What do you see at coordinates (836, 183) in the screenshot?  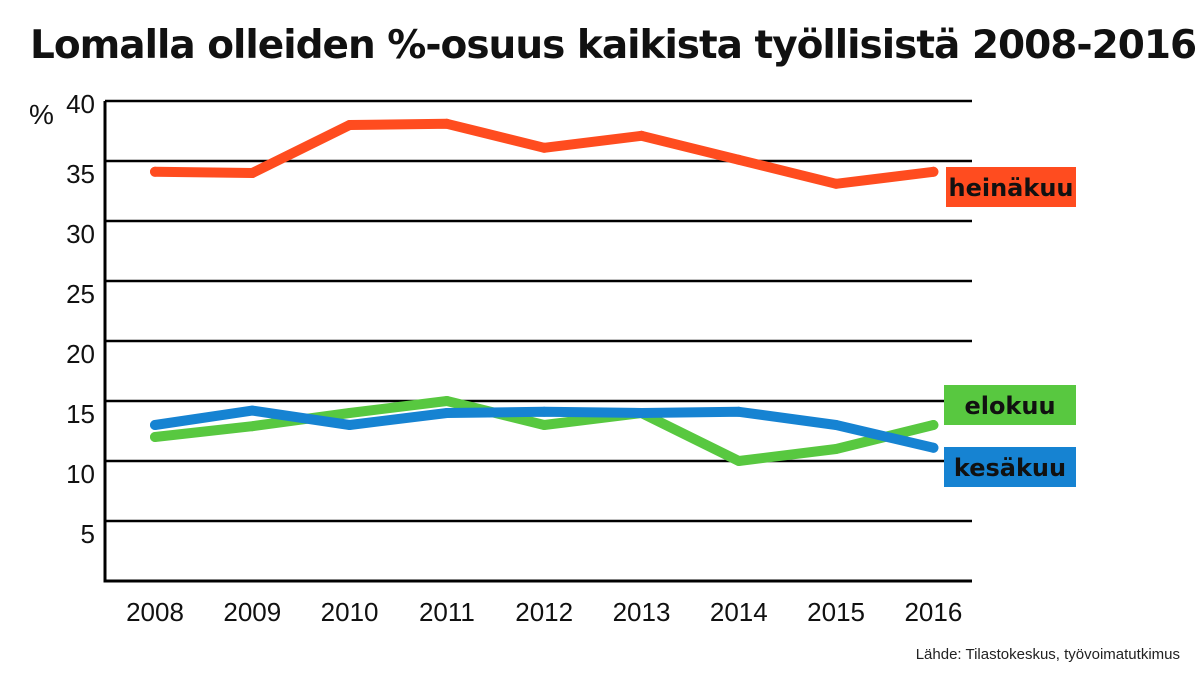 I see `data-point-s1-2015` at bounding box center [836, 183].